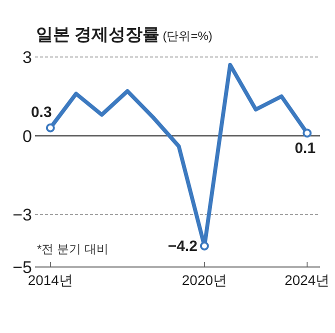 Image resolution: width=335 pixels, height=333 pixels. Describe the element at coordinates (305, 149) in the screenshot. I see `data-label: 0.1` at that location.